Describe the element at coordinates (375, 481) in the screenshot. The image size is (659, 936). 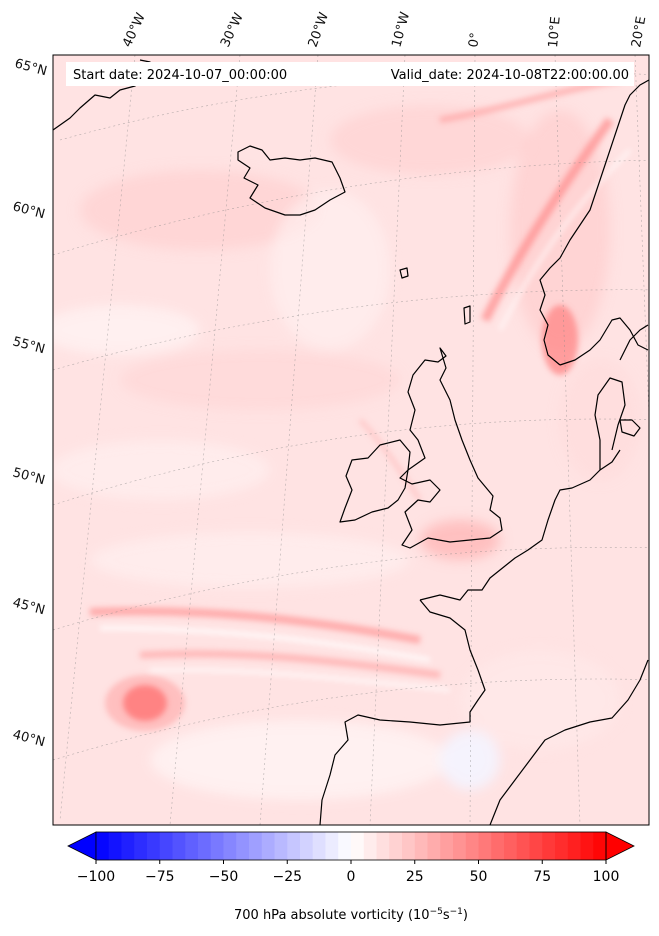
I see `coast-ireland` at that location.